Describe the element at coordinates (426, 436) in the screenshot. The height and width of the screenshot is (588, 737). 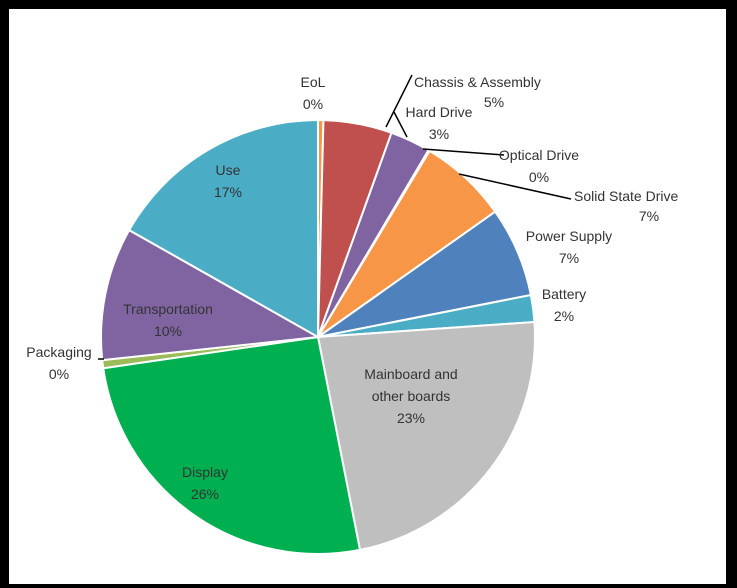
I see `slice-mainboard-and-other-boards` at that location.